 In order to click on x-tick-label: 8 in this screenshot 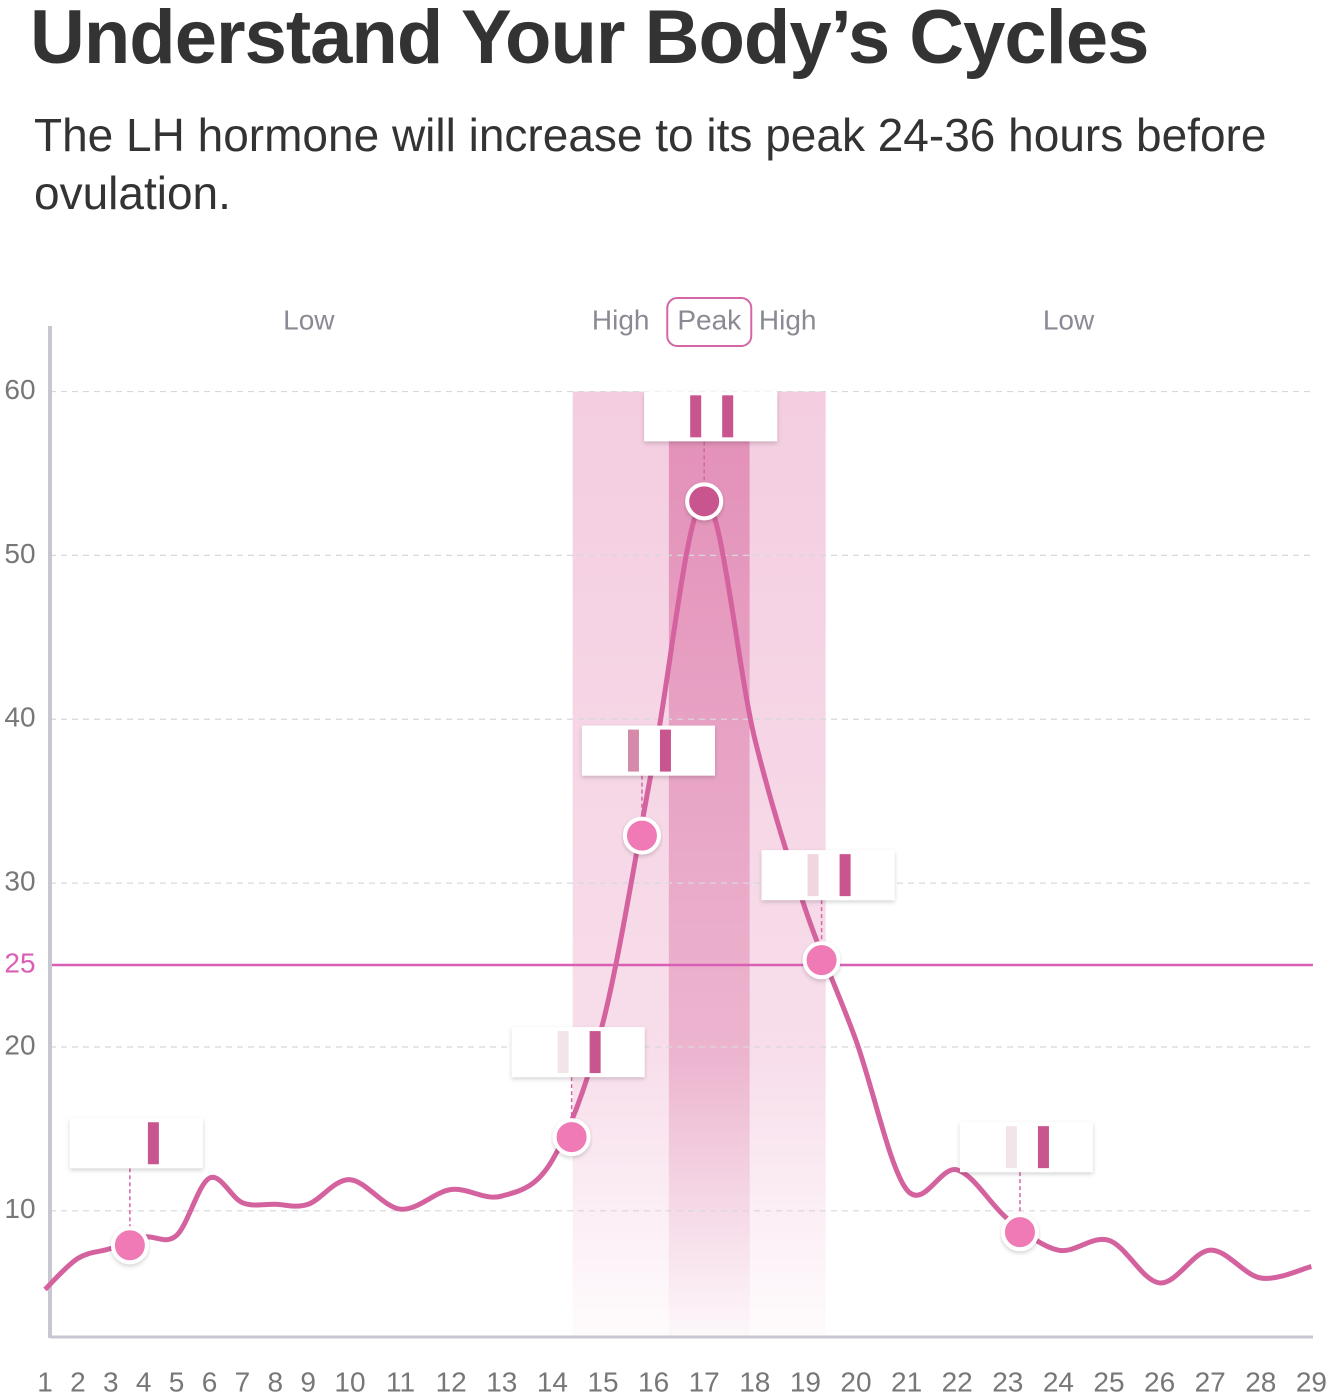, I will do `click(276, 1381)`.